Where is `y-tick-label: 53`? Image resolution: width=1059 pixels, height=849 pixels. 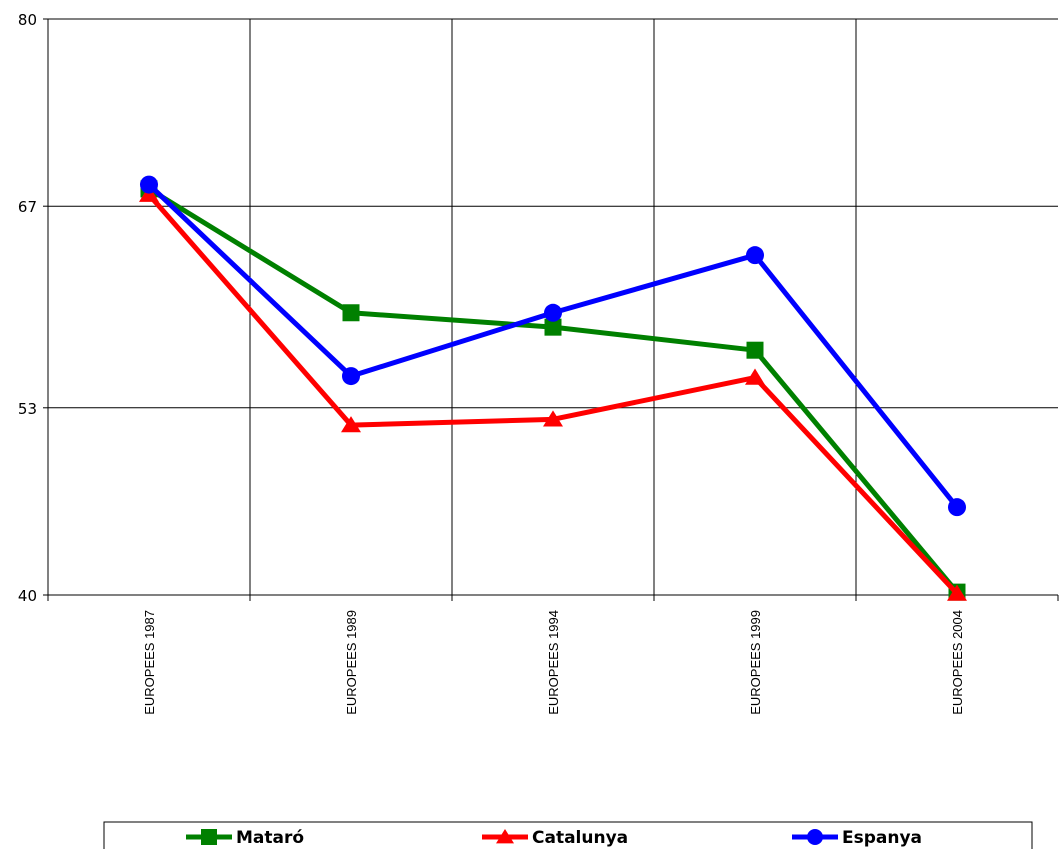
y-tick-label: 53 is located at coordinates (27, 409).